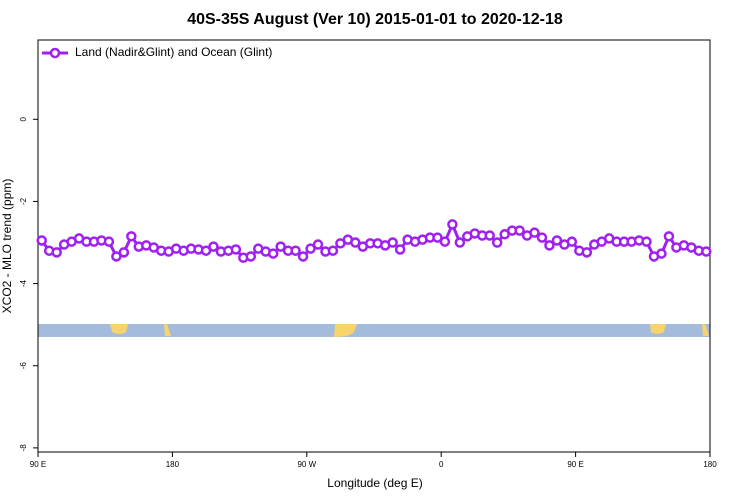  I want to click on legend-marker, so click(55, 53).